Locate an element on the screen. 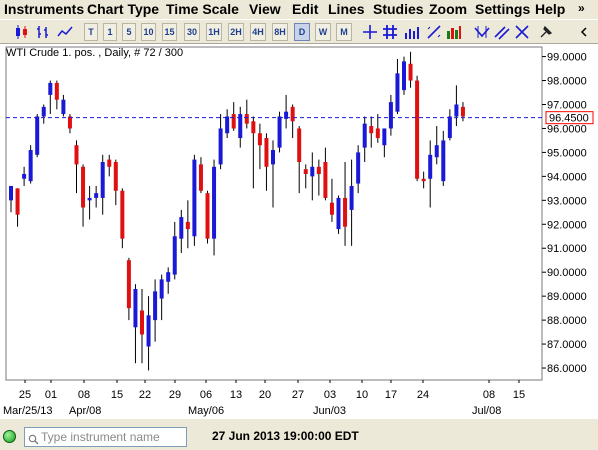  timeframe-15m-button: 15 is located at coordinates (169, 32).